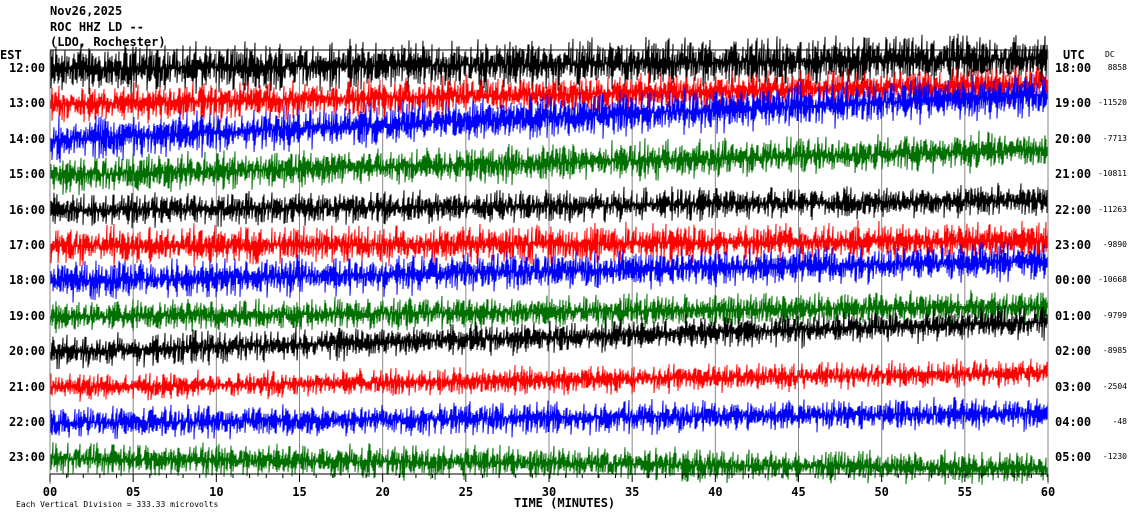  Describe the element at coordinates (382, 492) in the screenshot. I see `x-tick-label: 20` at that location.